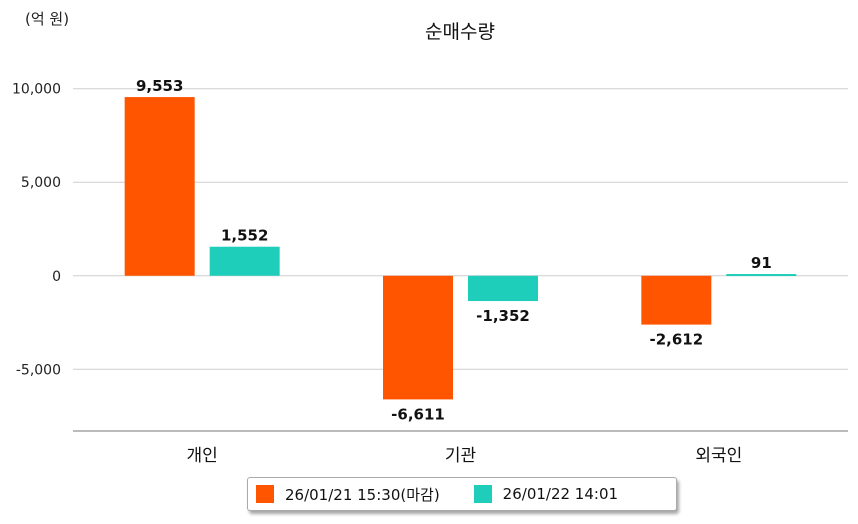 The width and height of the screenshot is (858, 524). Describe the element at coordinates (202, 456) in the screenshot. I see `x-tick-label: 개인` at that location.